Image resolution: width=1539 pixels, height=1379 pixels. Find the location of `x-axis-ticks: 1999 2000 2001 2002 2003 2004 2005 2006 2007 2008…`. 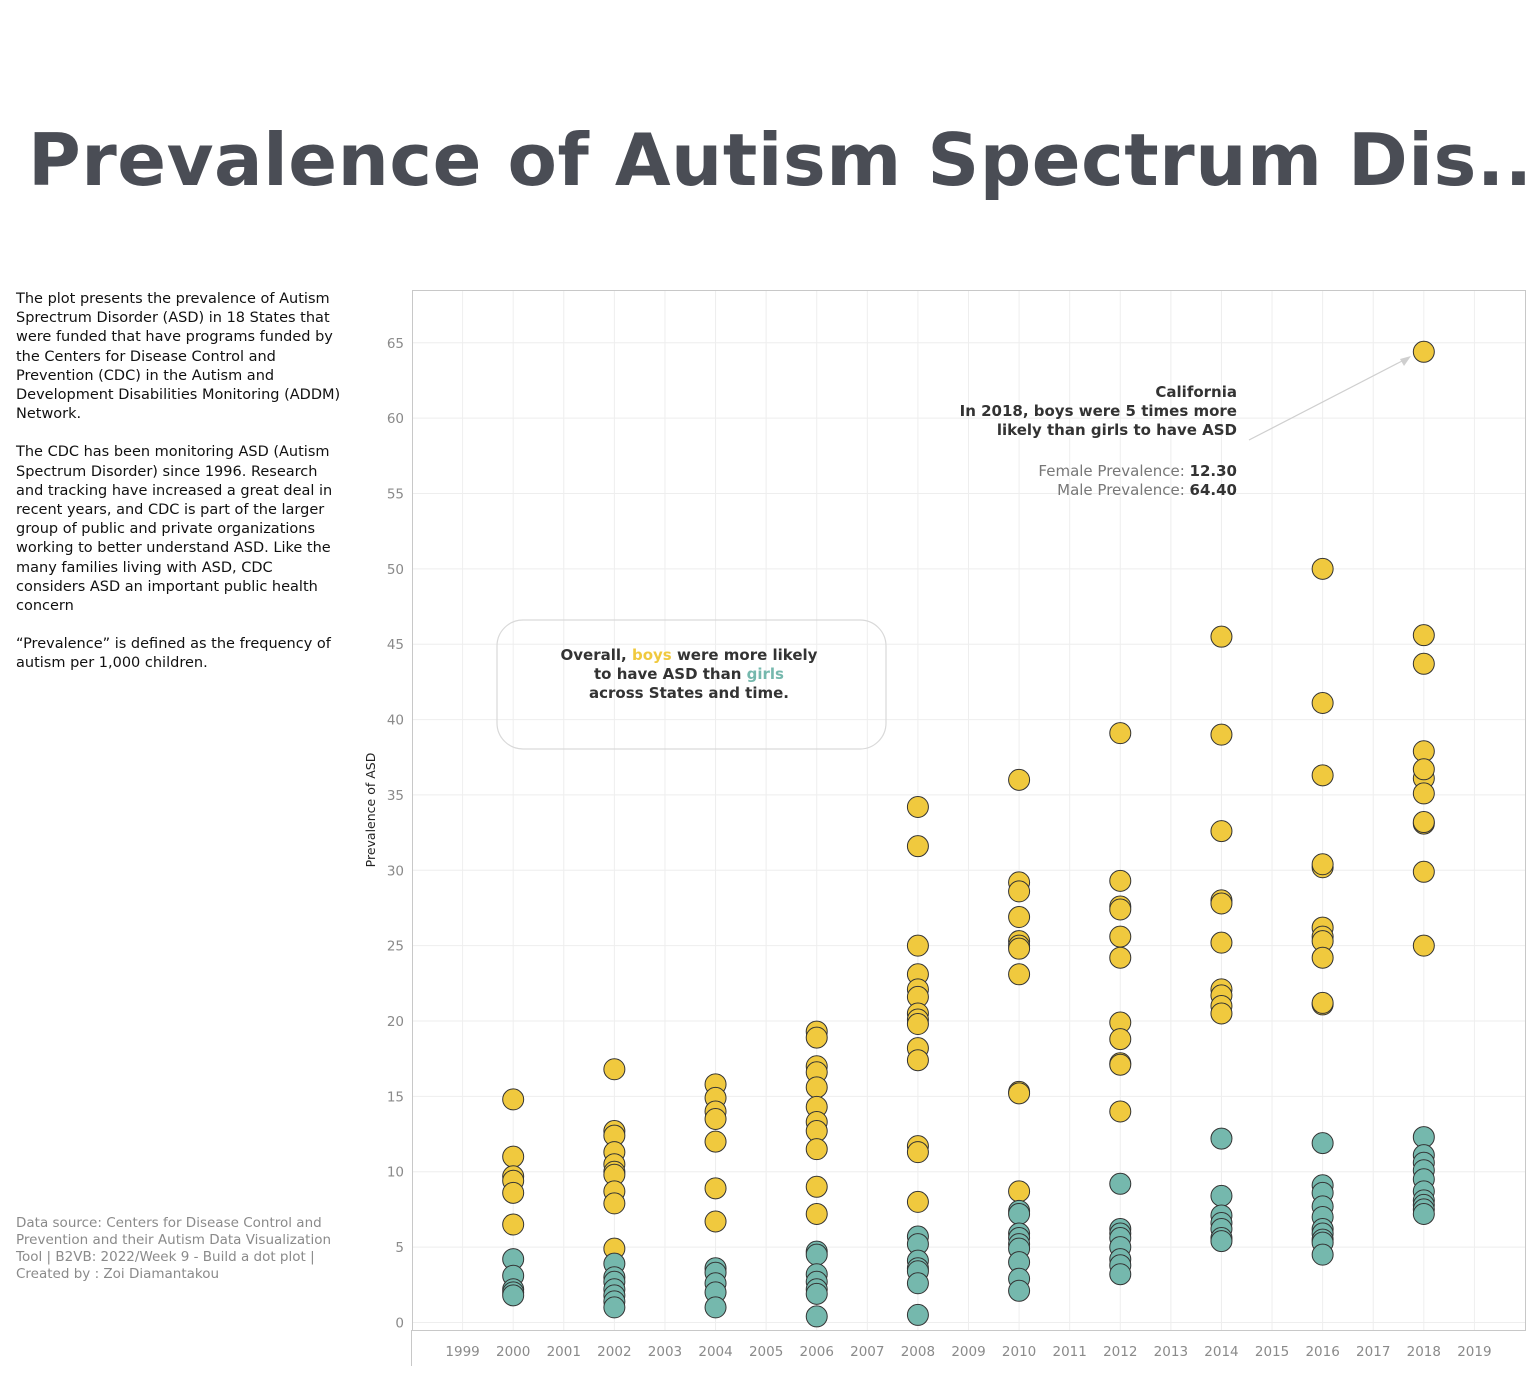

x-axis-ticks: 1999 2000 2001 2002 2003 2004 2005 2006 2007 2008… is located at coordinates (968, 1352).